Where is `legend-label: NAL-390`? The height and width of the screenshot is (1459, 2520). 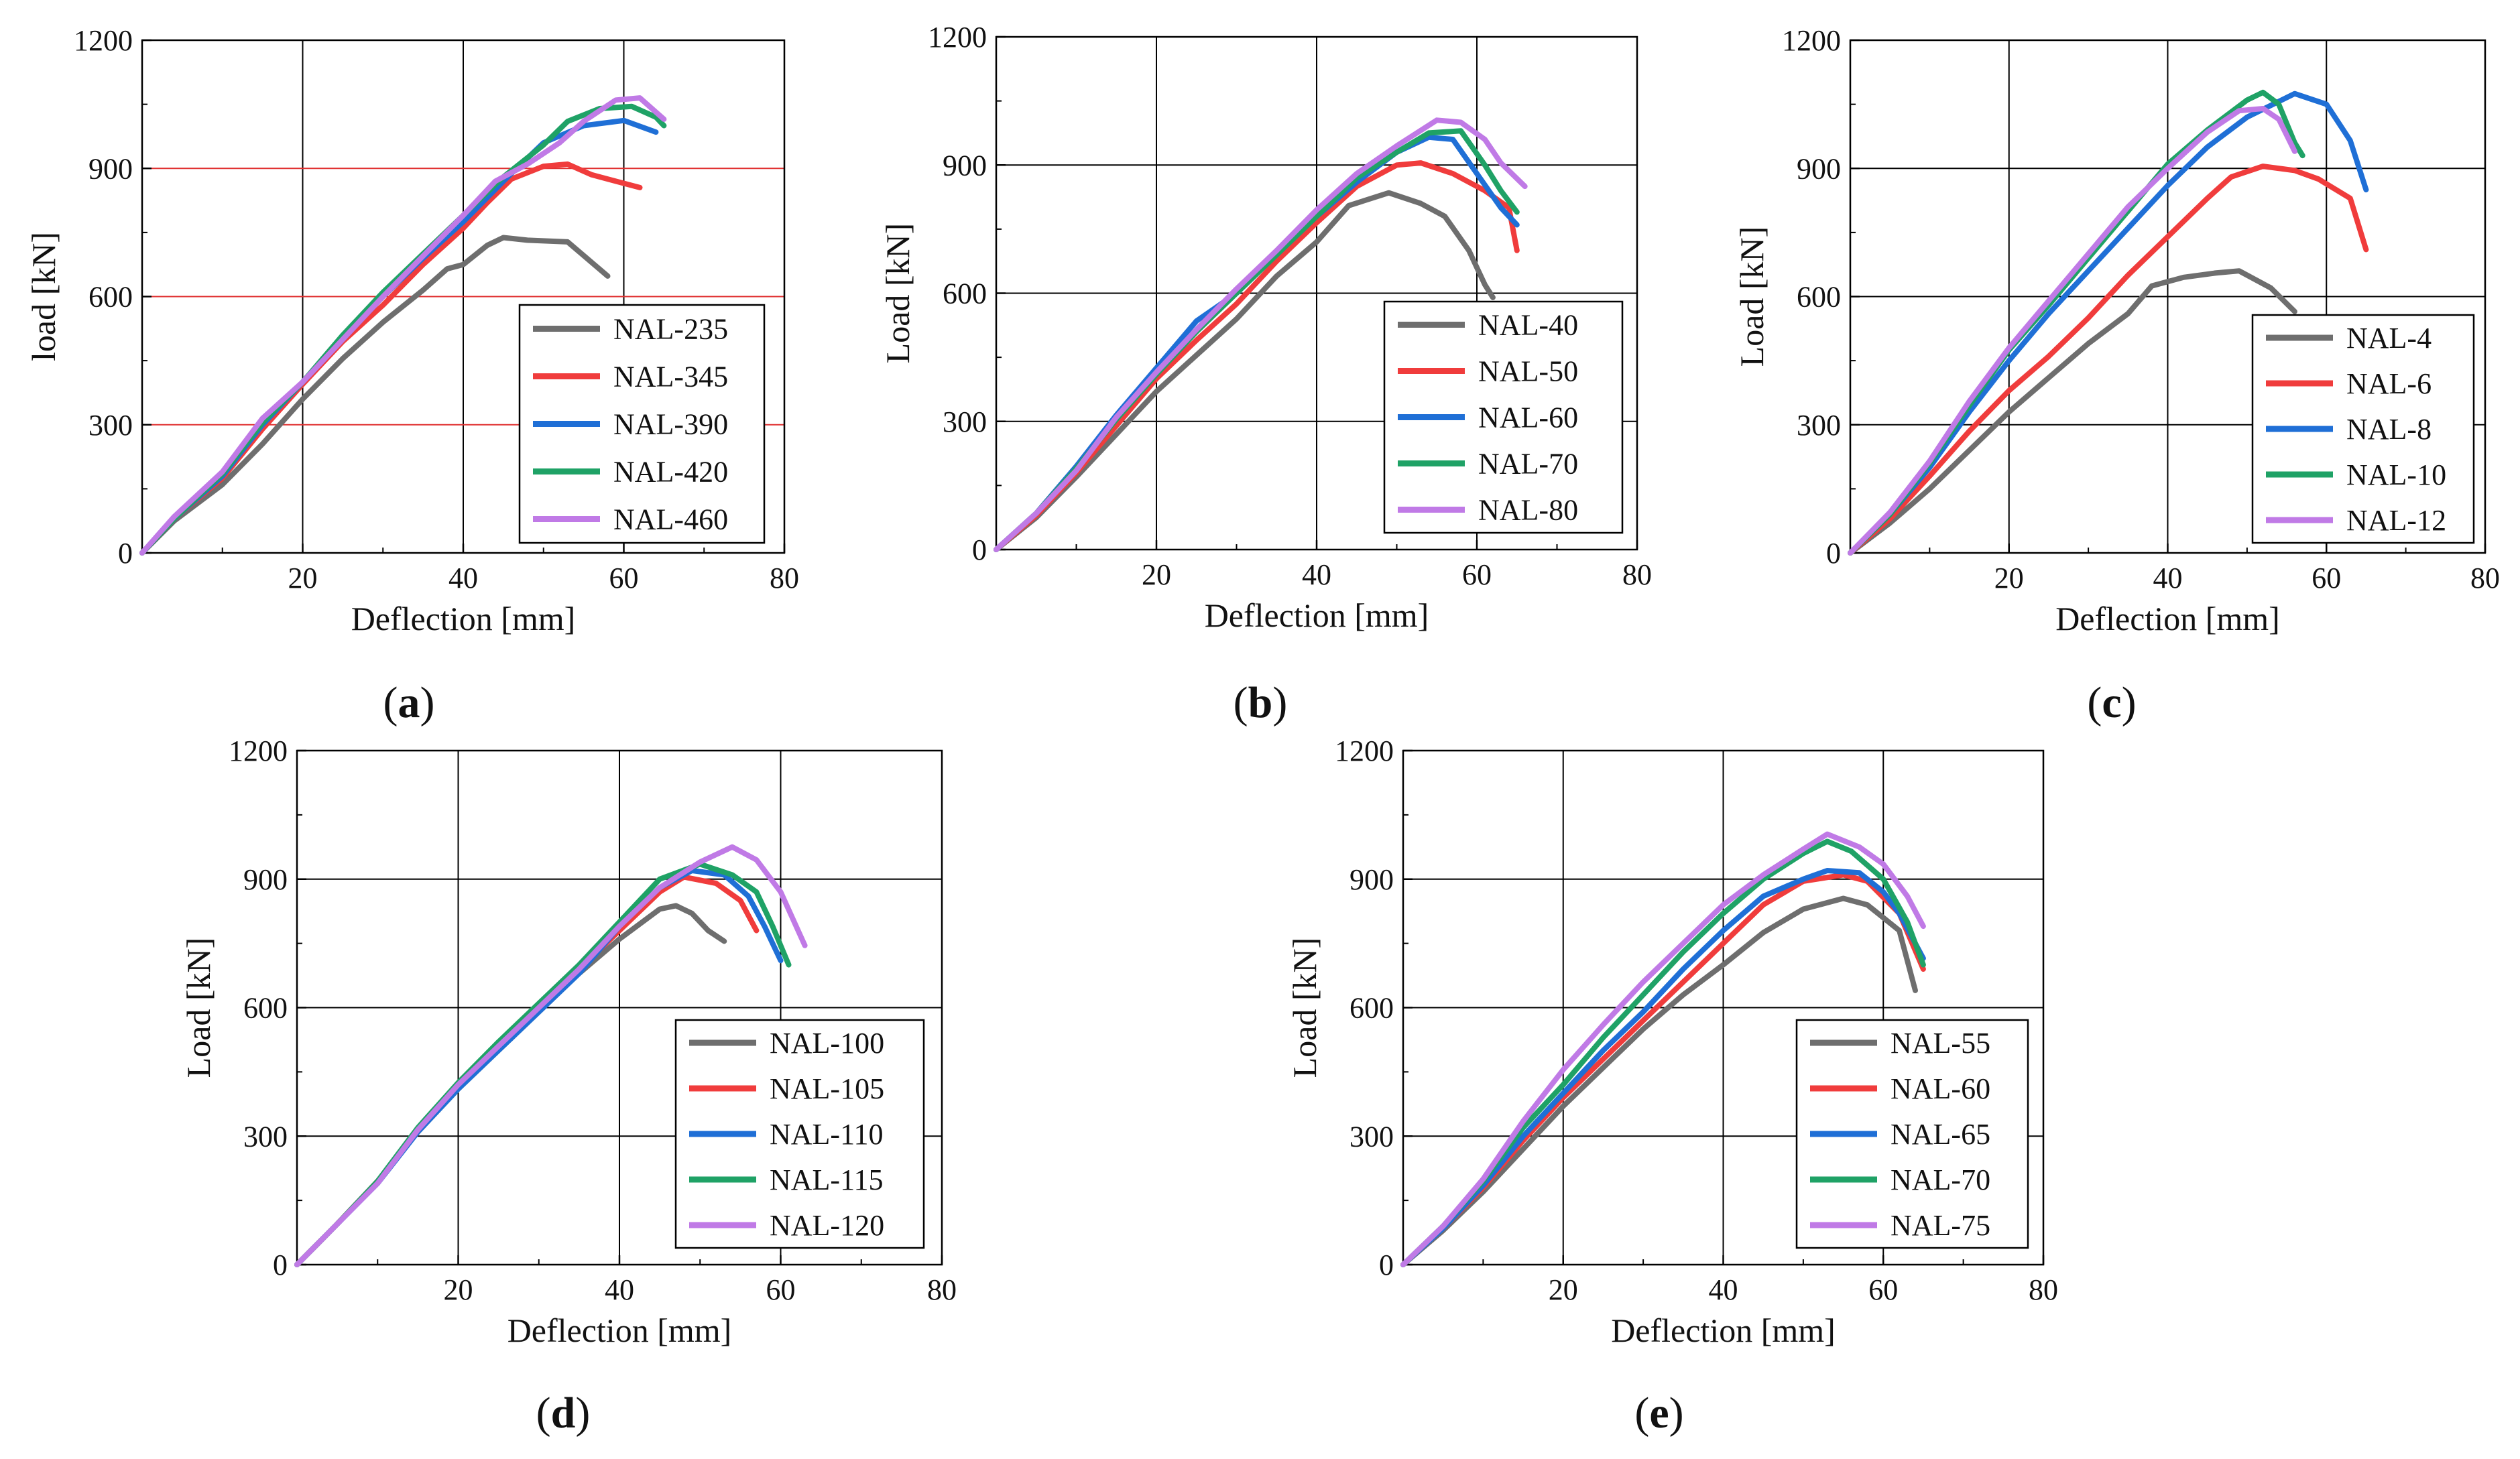
legend-label: NAL-390 is located at coordinates (670, 424).